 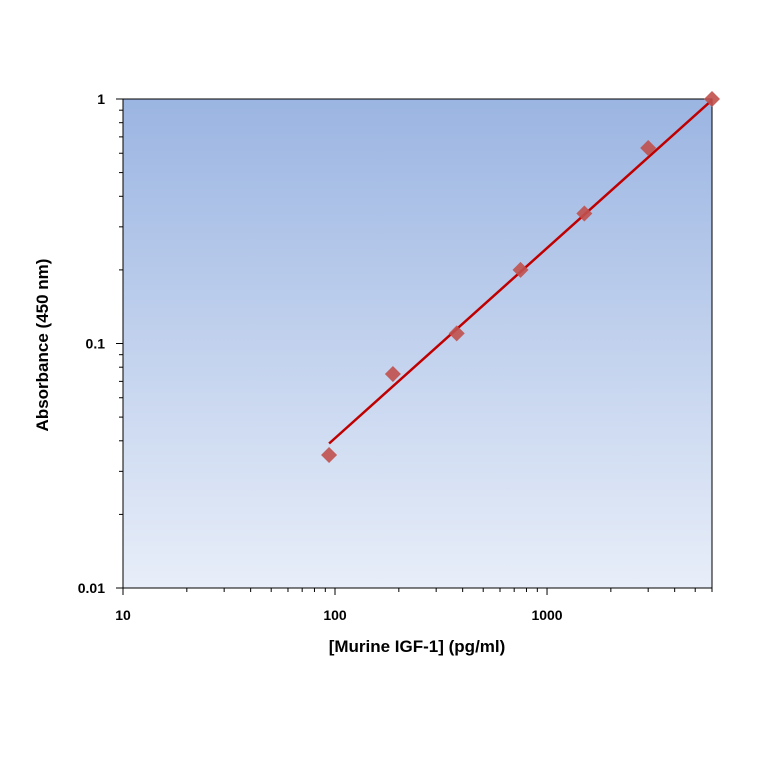 I want to click on y-tick-label: 0.1, so click(x=96, y=344).